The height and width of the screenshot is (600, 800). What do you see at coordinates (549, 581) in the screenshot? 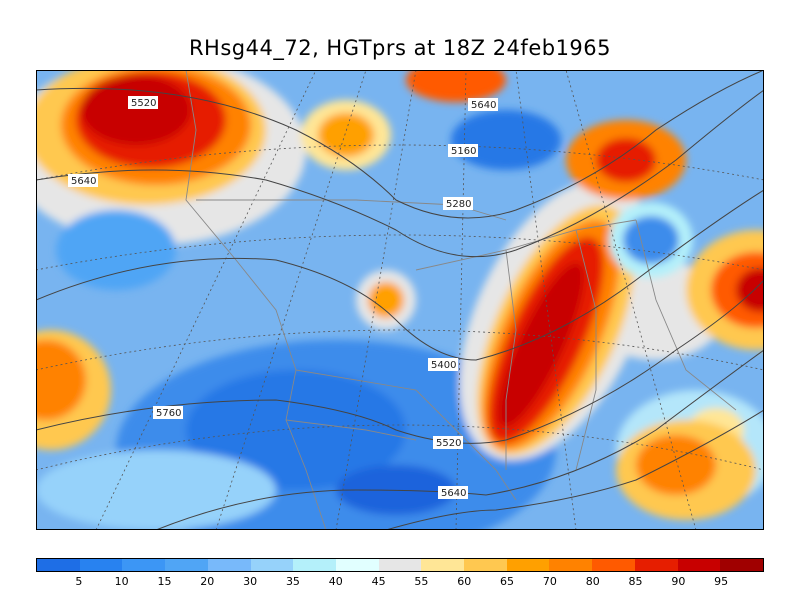
I see `legend-label: 70` at bounding box center [549, 581].